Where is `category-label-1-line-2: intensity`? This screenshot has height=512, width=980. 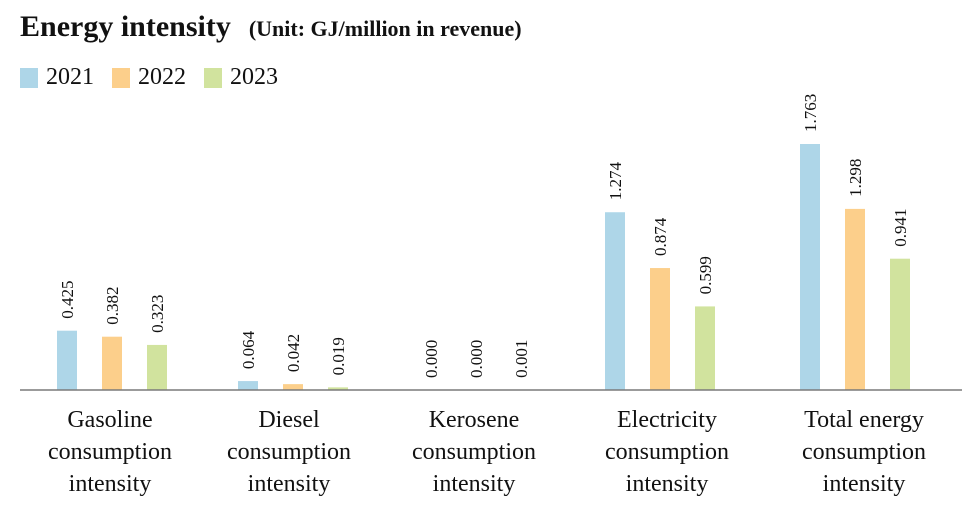
category-label-1-line-2: intensity is located at coordinates (289, 484).